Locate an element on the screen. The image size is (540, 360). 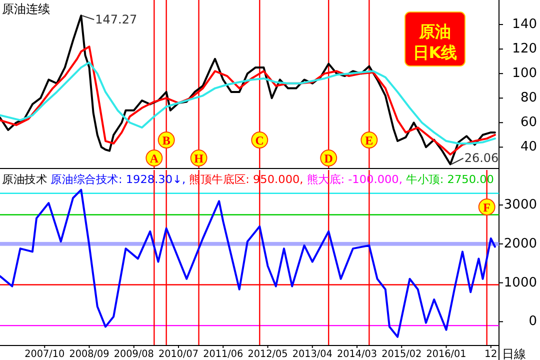
x-tick-label: 2015/02 is located at coordinates (403, 354).